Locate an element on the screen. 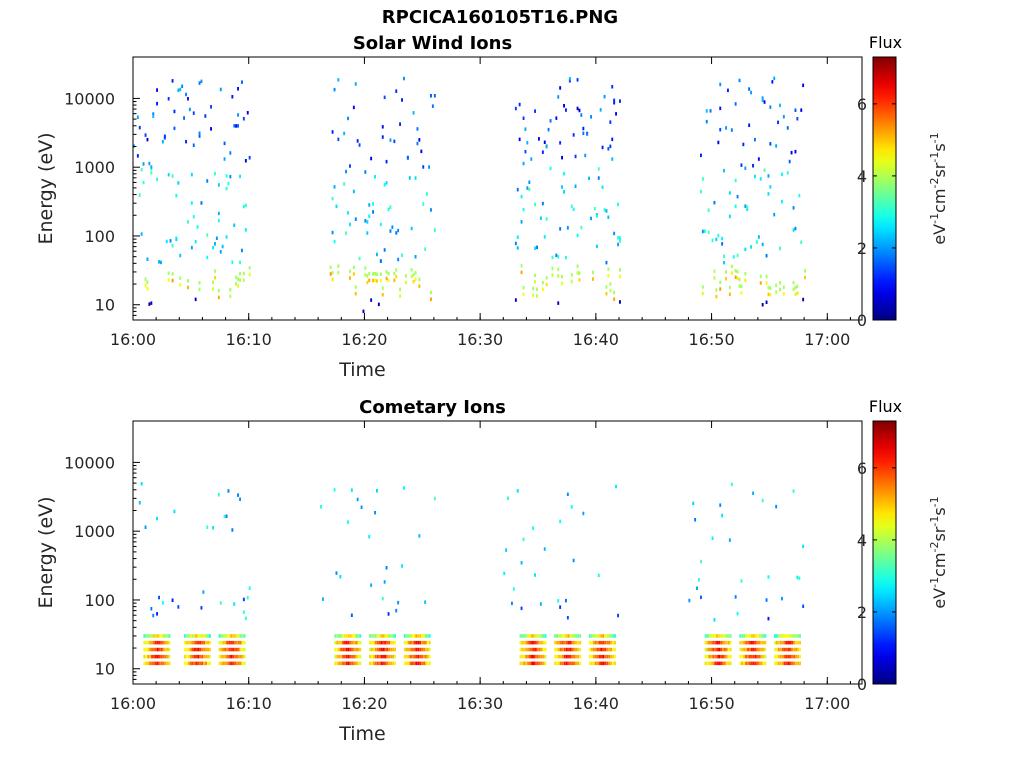 The width and height of the screenshot is (1024, 768). x-tick-label: 16:00 is located at coordinates (133, 339).